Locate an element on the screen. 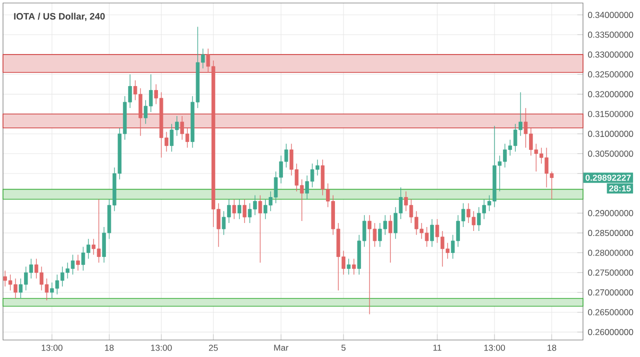  text: 28:15 is located at coordinates (620, 188).